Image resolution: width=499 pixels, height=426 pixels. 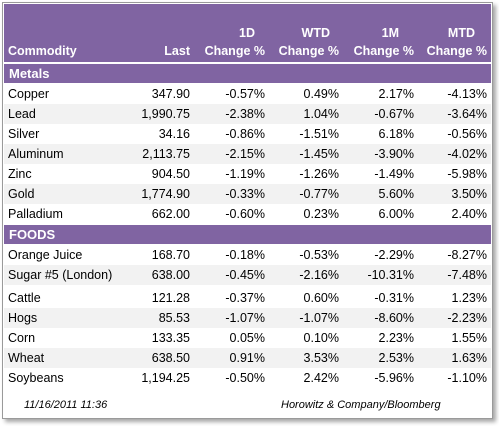 I want to click on change-1d: -0.45%, so click(x=245, y=275).